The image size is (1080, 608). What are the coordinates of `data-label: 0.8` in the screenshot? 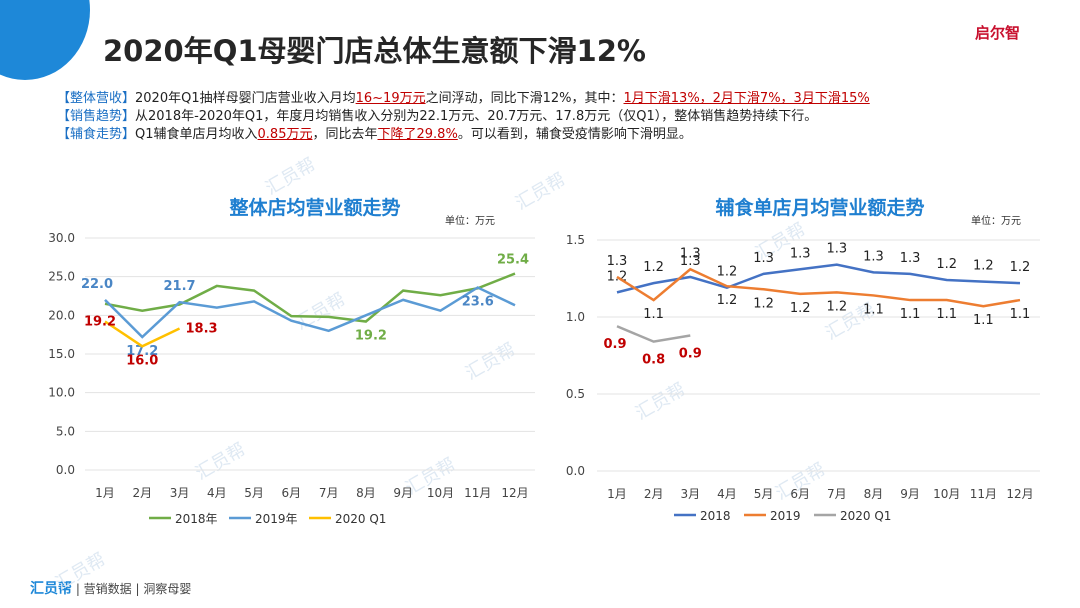 It's located at (653, 360).